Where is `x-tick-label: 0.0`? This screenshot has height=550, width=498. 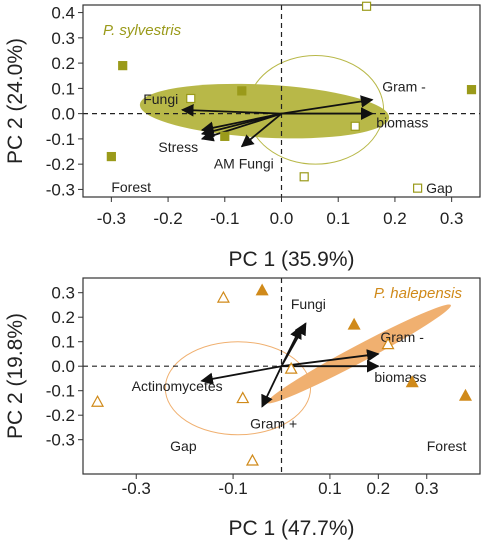
x-tick-label: 0.0 is located at coordinates (282, 218).